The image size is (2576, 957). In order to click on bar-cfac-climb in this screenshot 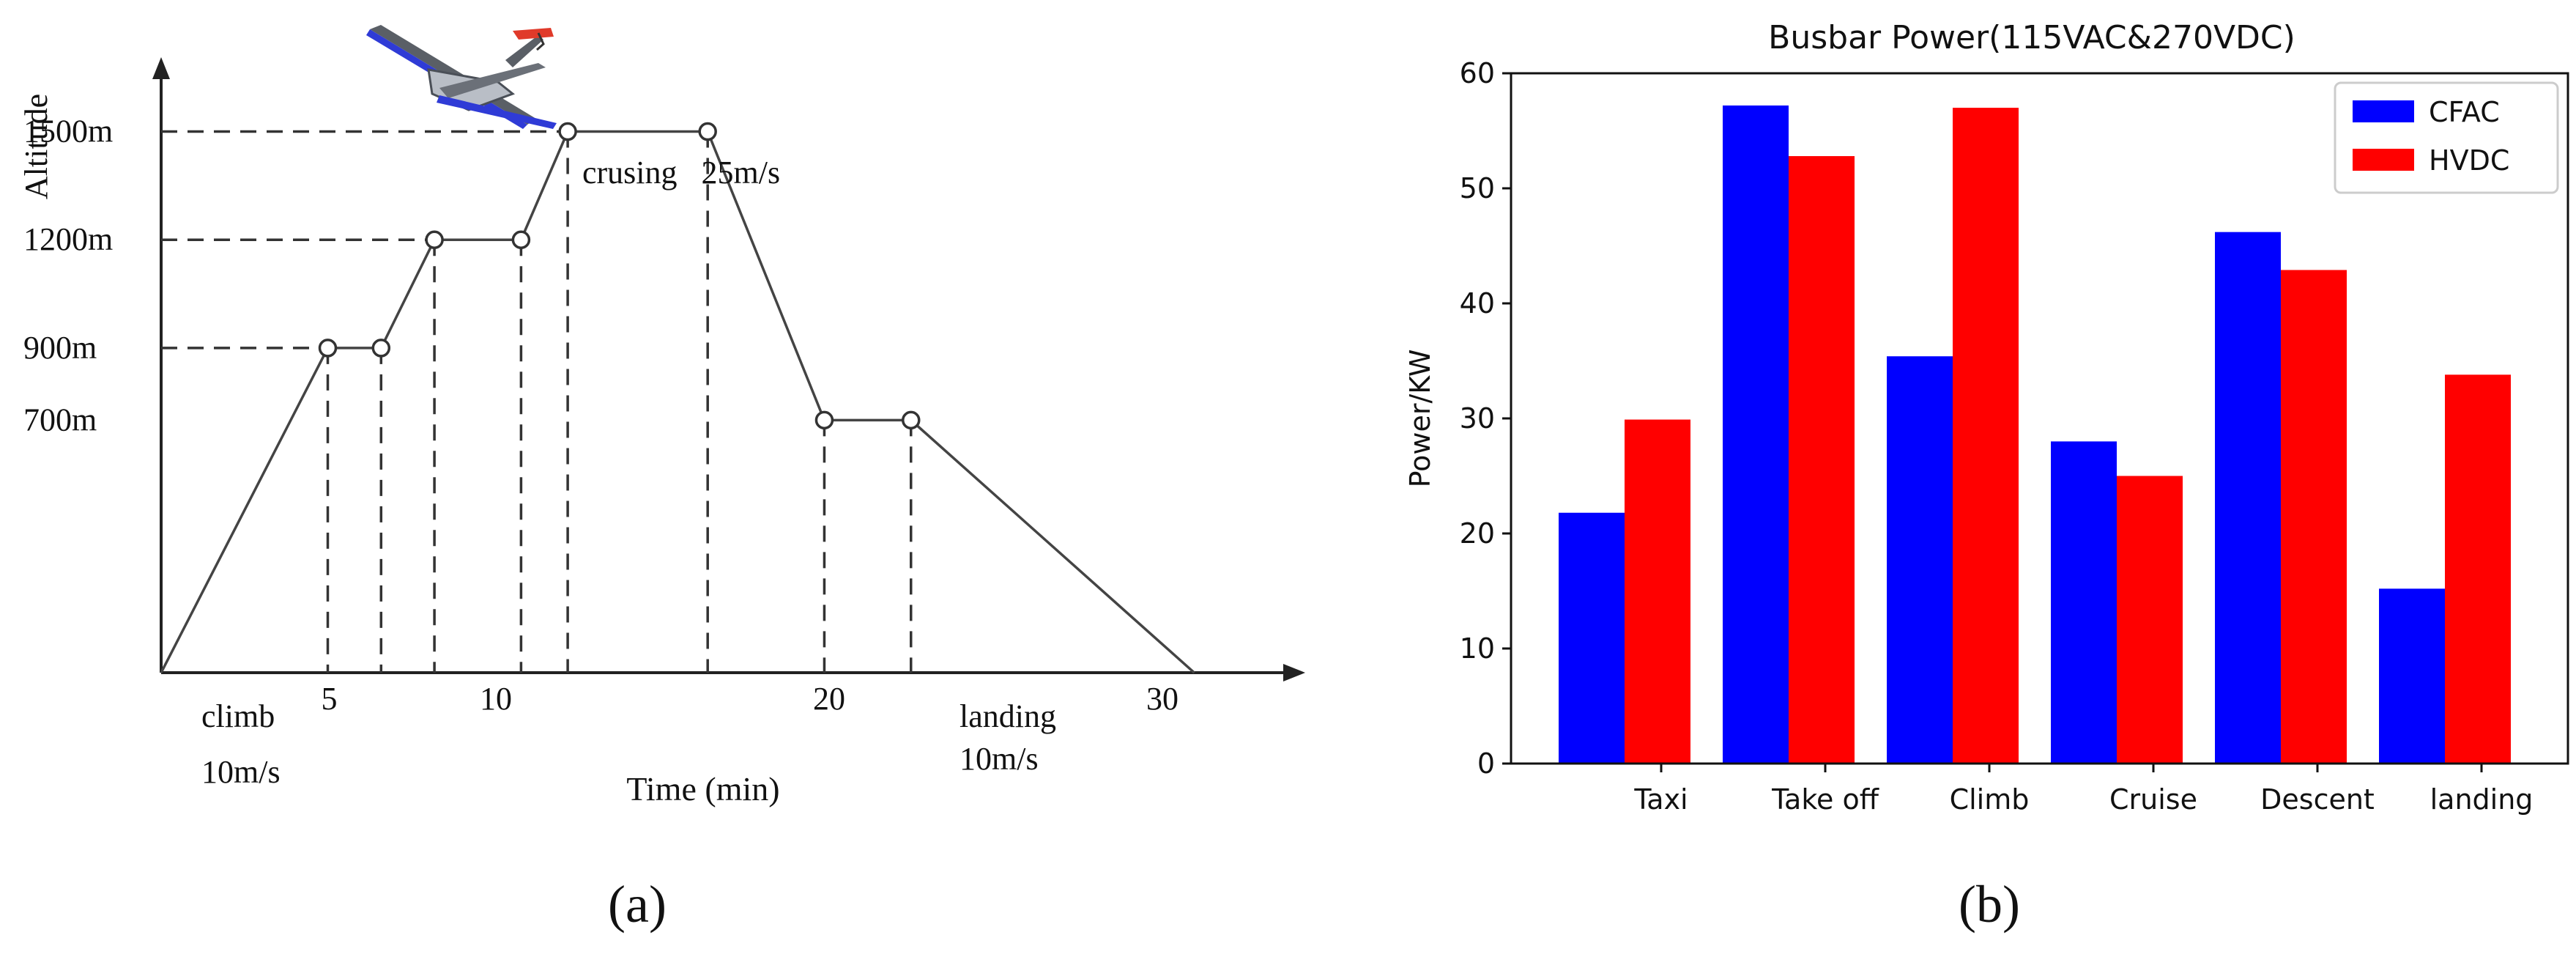, I will do `click(1920, 560)`.